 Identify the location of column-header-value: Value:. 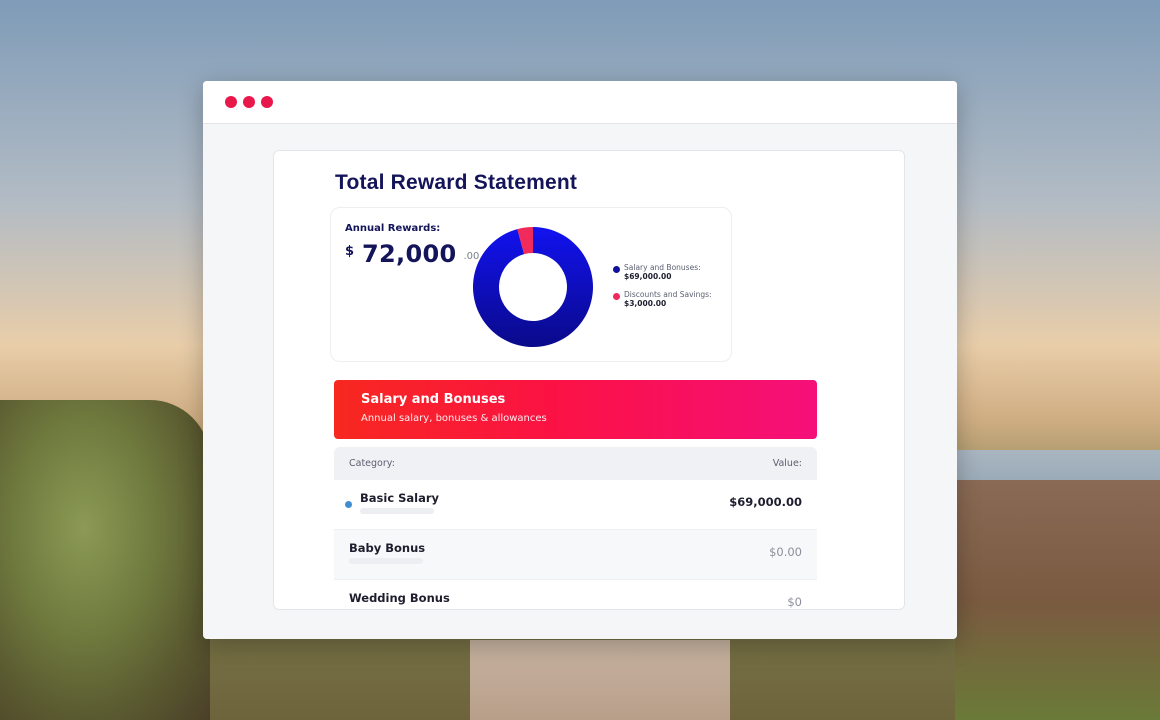
(787, 463).